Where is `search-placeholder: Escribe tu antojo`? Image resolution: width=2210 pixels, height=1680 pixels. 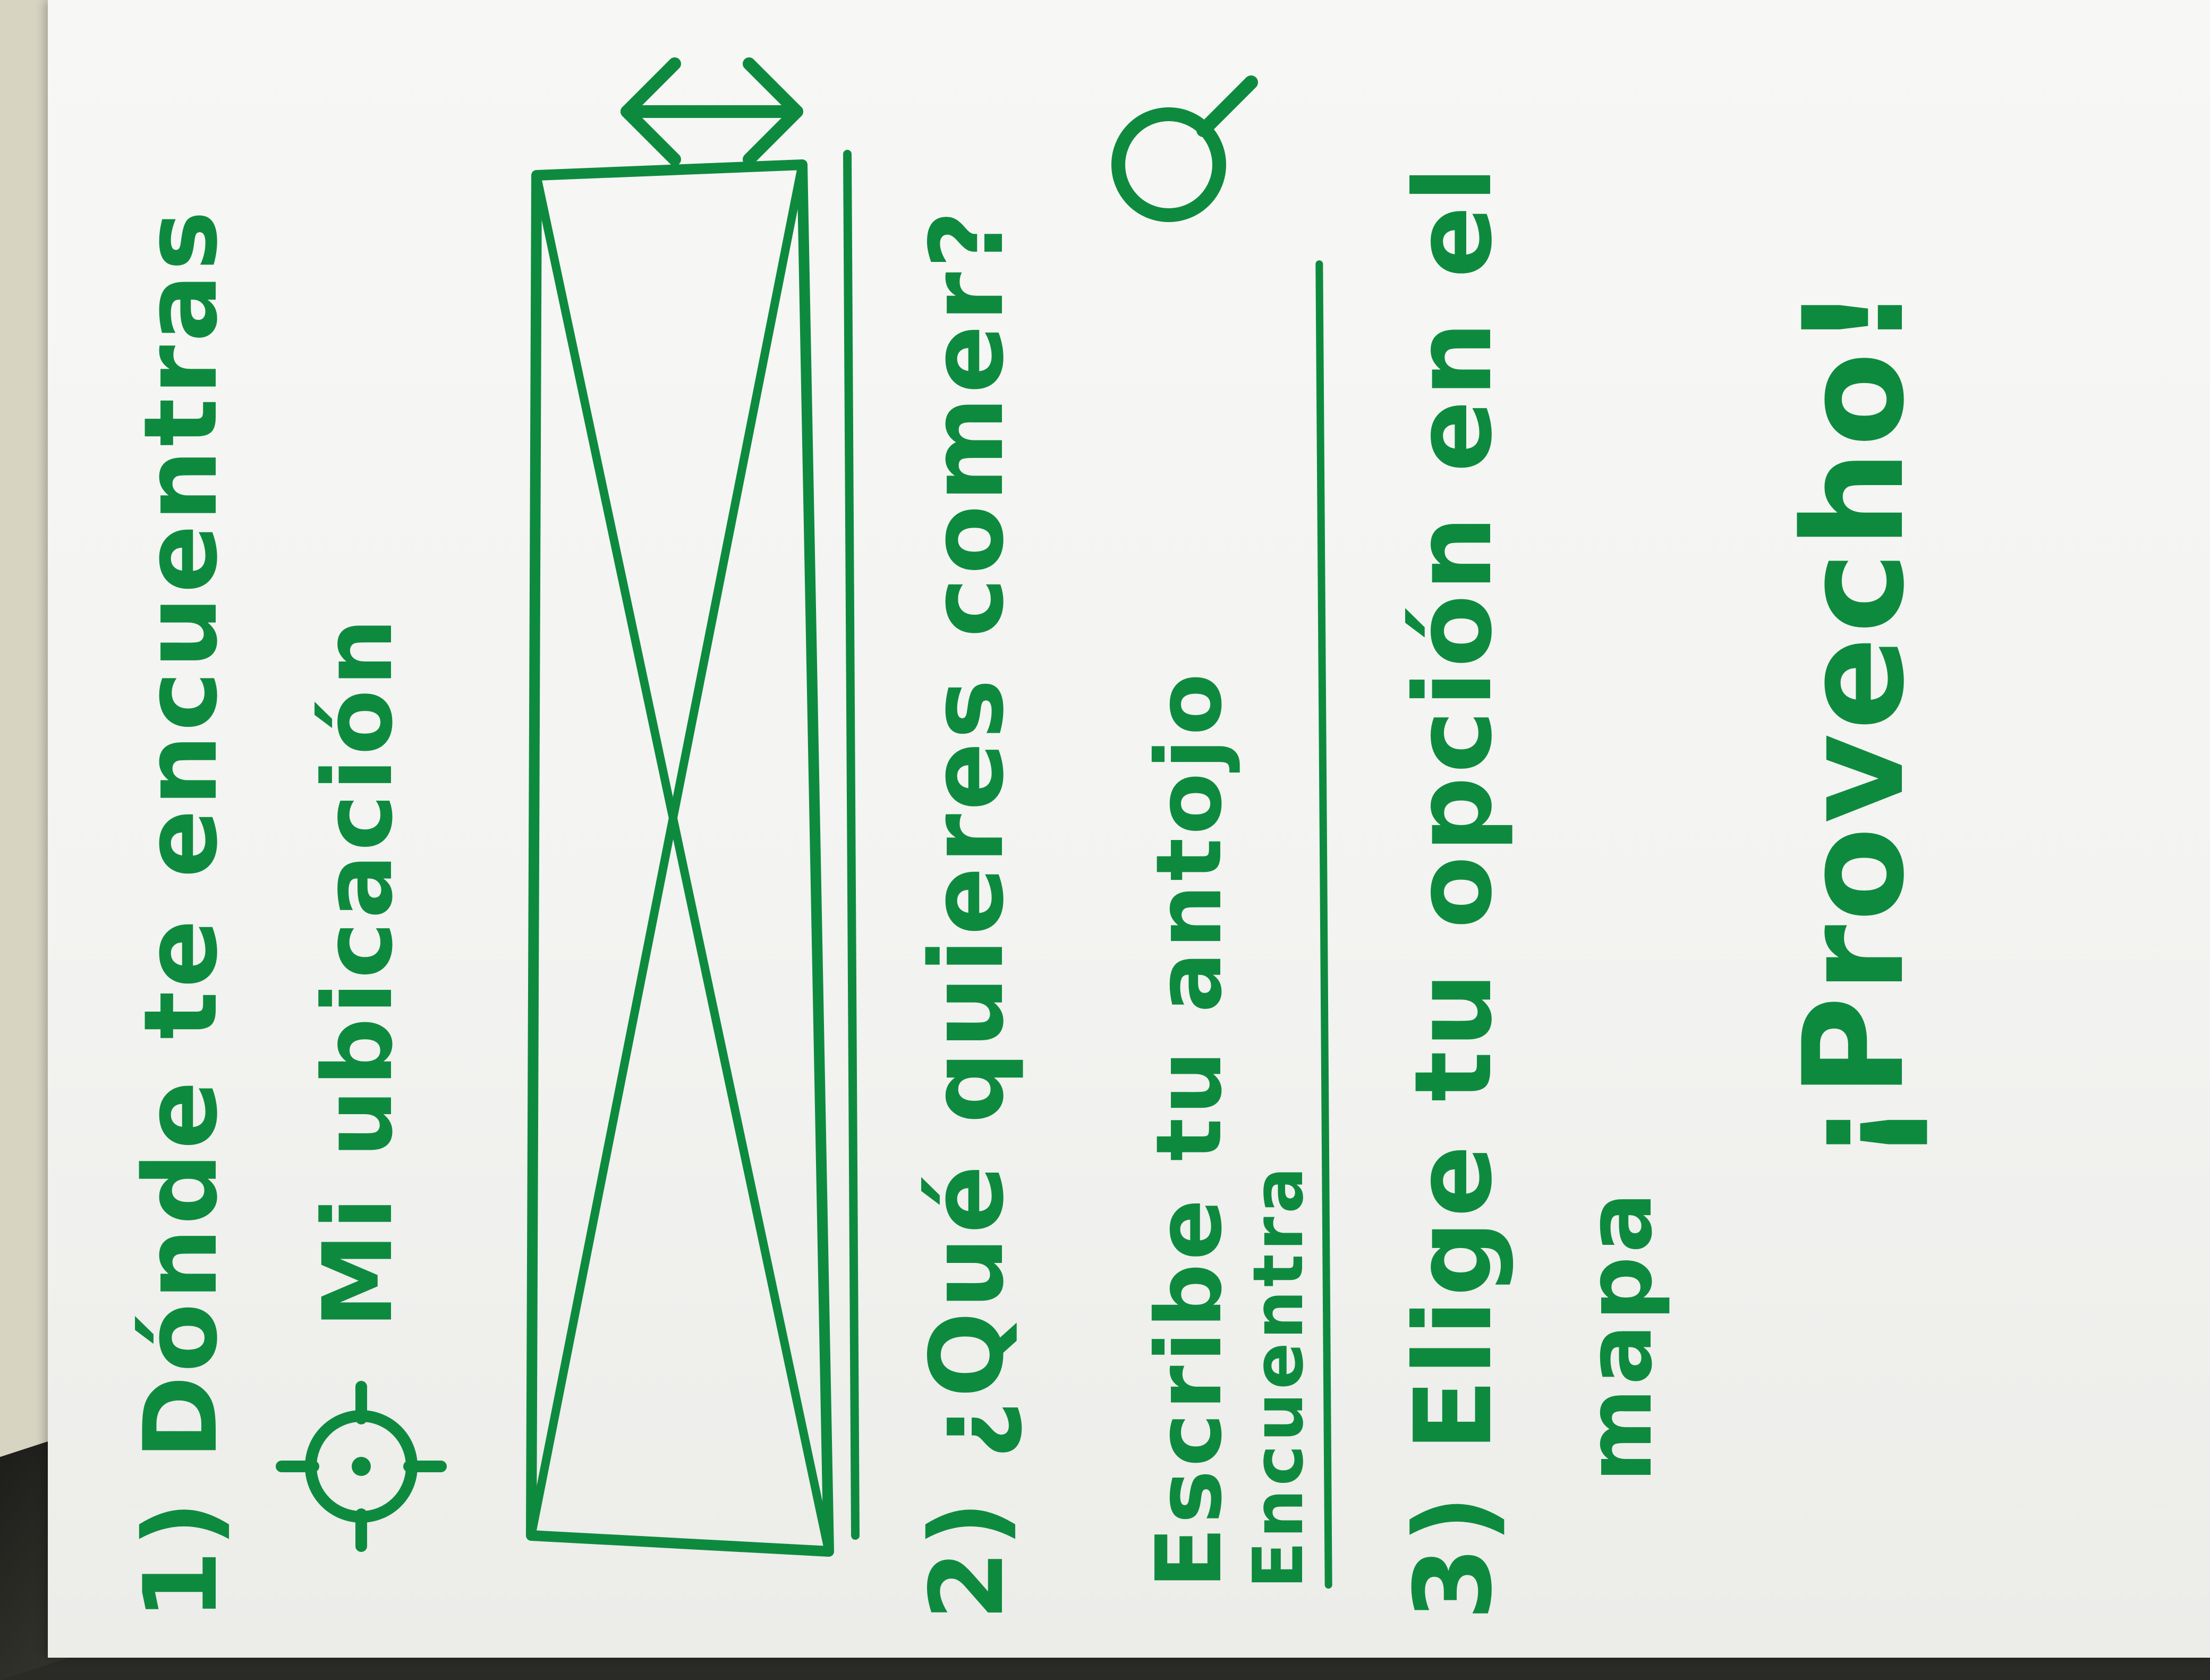 search-placeholder: Escribe tu antojo is located at coordinates (1189, 1129).